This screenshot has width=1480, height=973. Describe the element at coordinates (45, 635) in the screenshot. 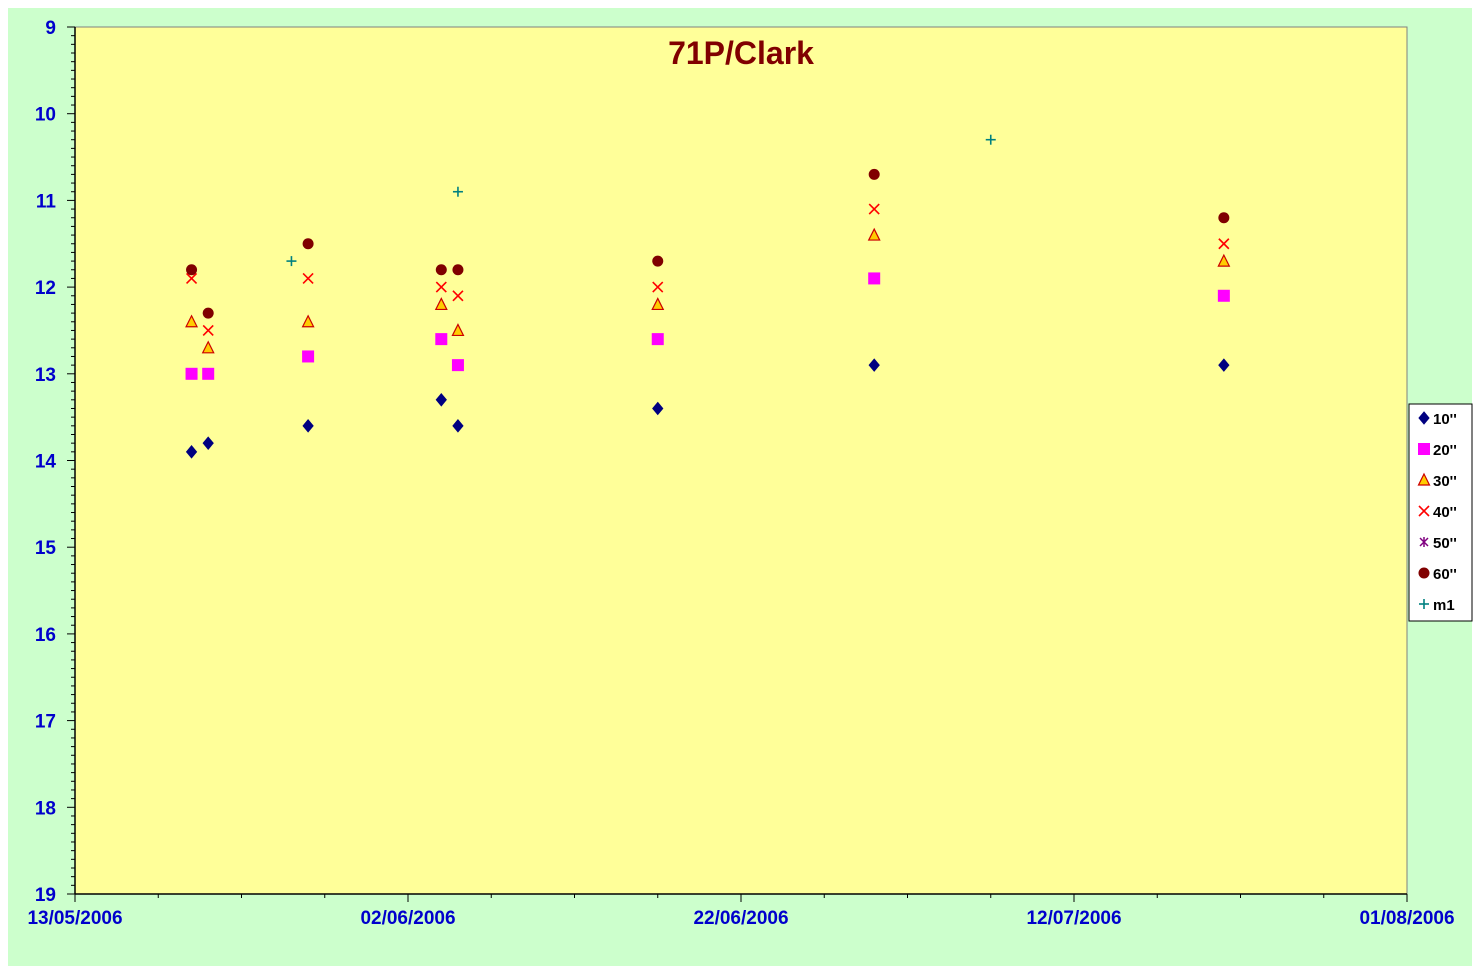

I see `y-tick-label: 16` at that location.